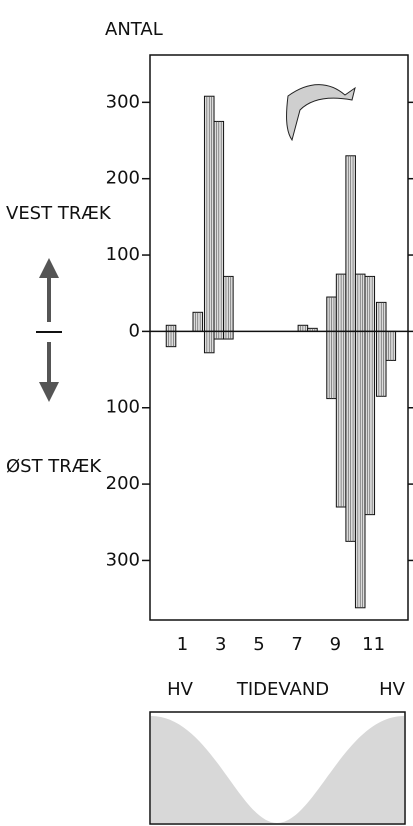  Describe the element at coordinates (258, 644) in the screenshot. I see `x-tick-label: 5` at that location.